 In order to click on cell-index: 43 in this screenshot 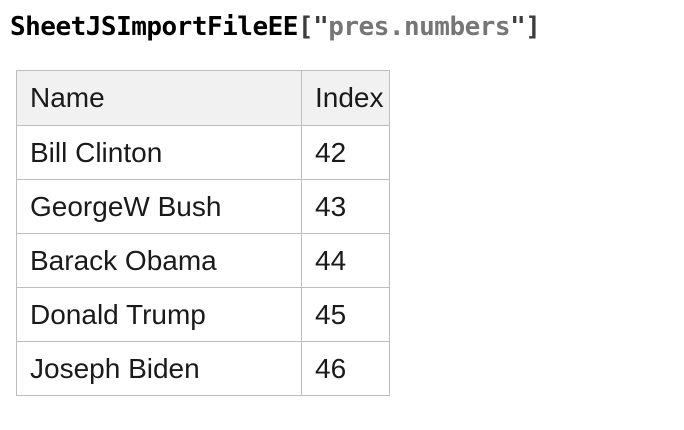, I will do `click(345, 206)`.